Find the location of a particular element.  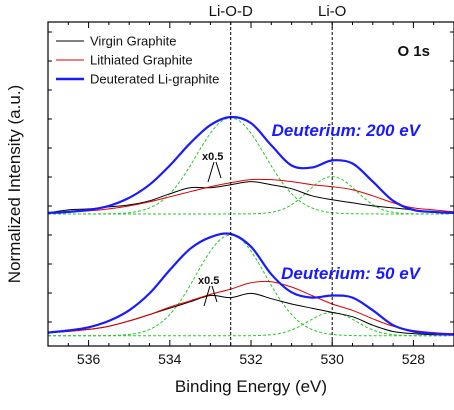

panel-label-2: Deuterium: 50 eV is located at coordinates (351, 273).